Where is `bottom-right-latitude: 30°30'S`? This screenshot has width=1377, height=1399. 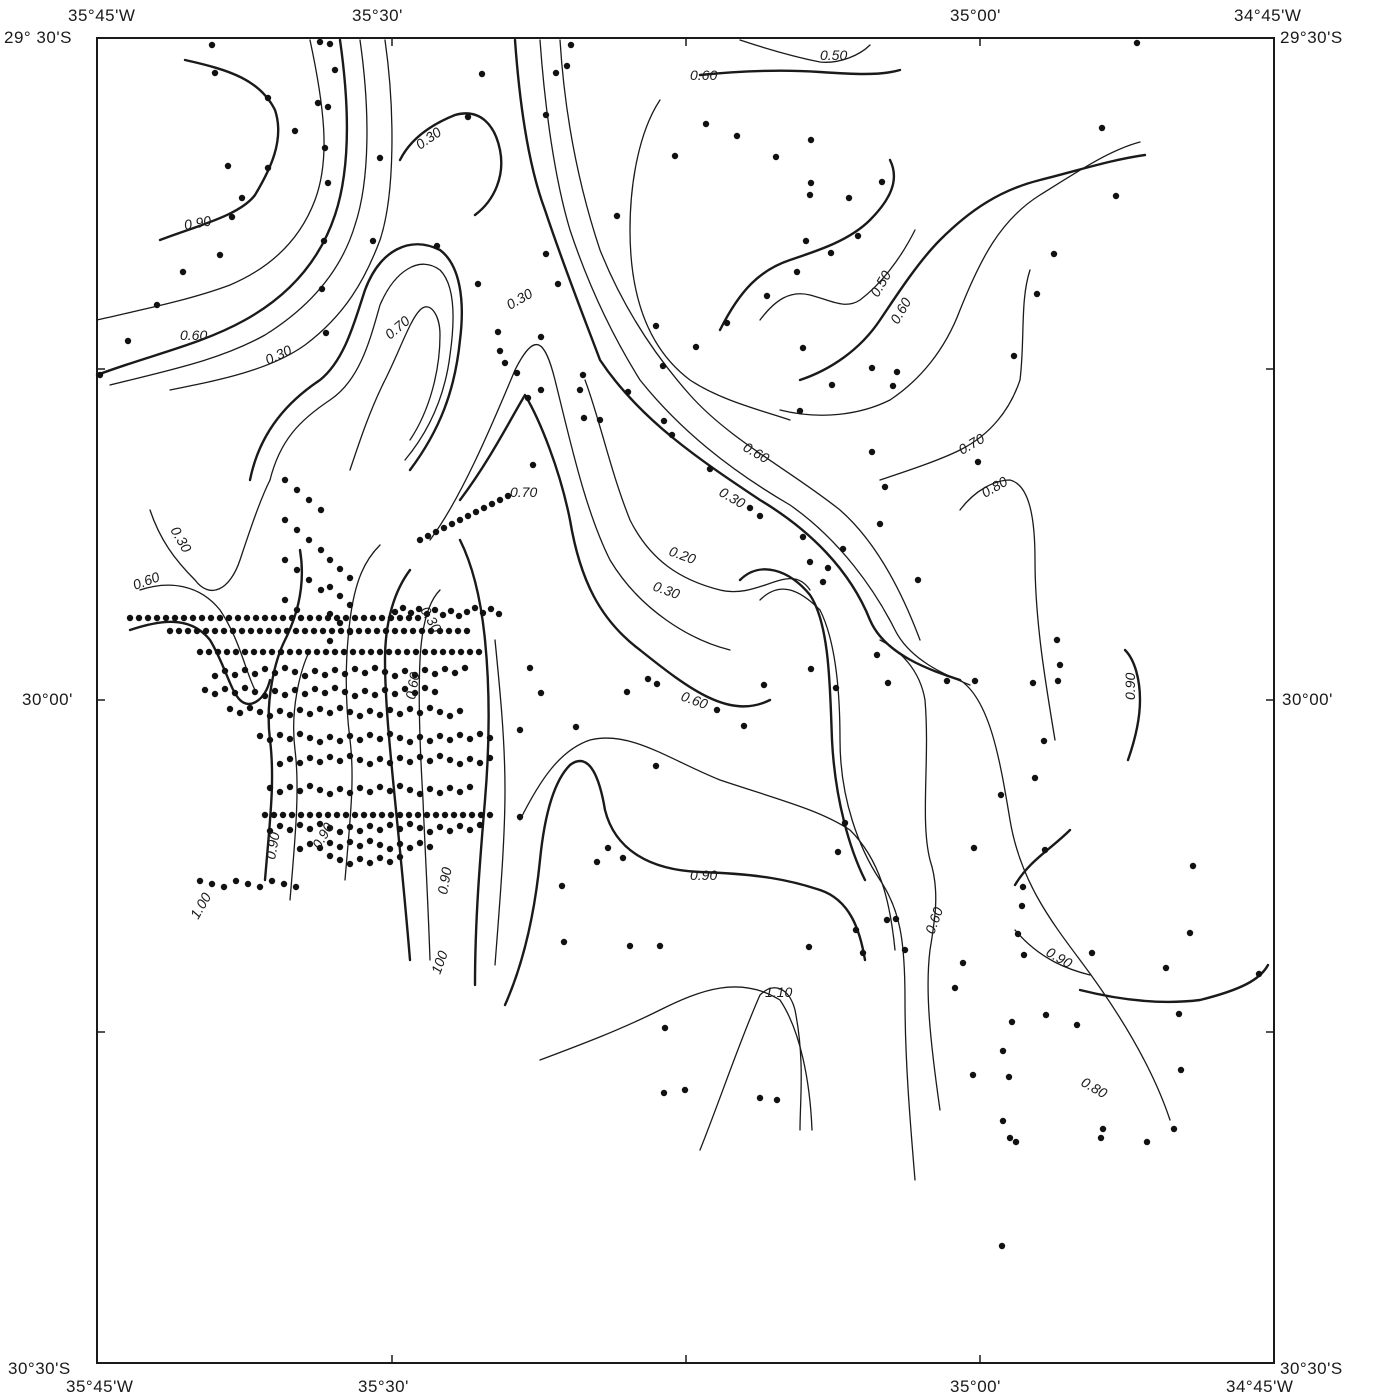
bottom-right-latitude: 30°30'S is located at coordinates (1311, 1368).